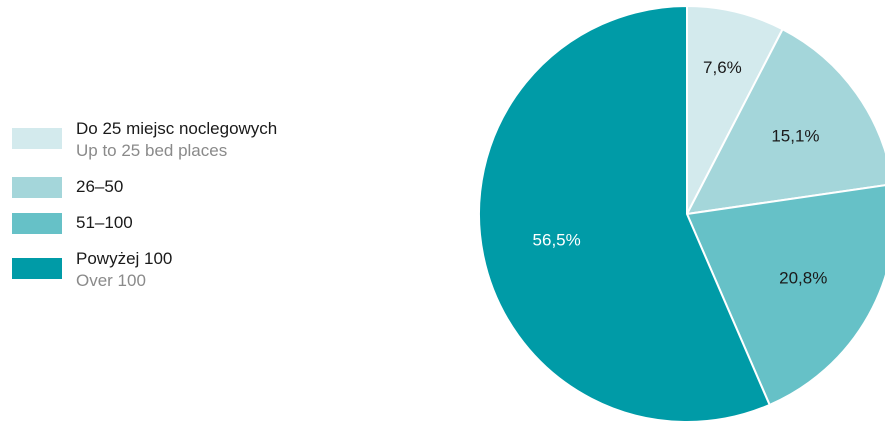  I want to click on legend-label: 51–100, so click(104, 222).